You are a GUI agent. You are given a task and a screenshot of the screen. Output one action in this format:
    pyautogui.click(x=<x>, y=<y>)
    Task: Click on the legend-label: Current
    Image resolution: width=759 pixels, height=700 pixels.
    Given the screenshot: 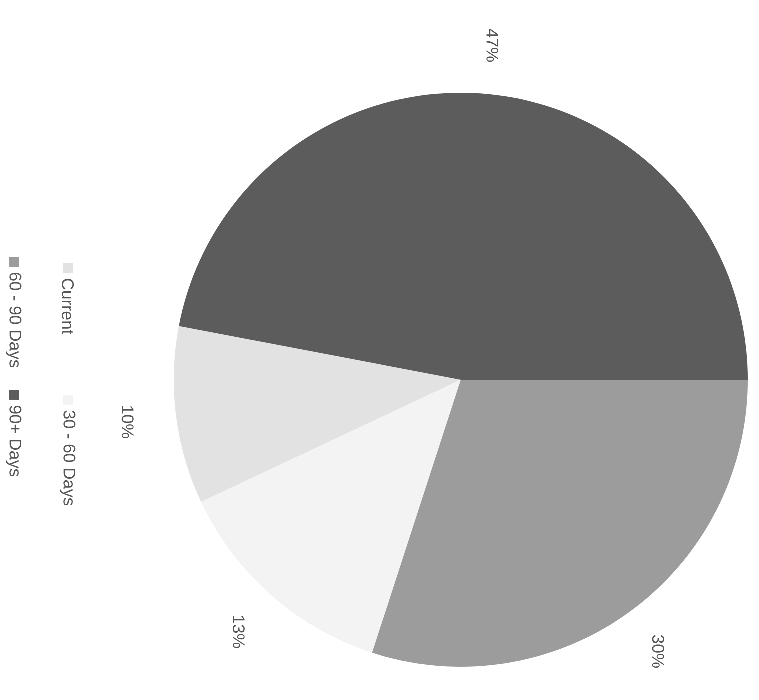 What is the action you would take?
    pyautogui.click(x=68, y=307)
    